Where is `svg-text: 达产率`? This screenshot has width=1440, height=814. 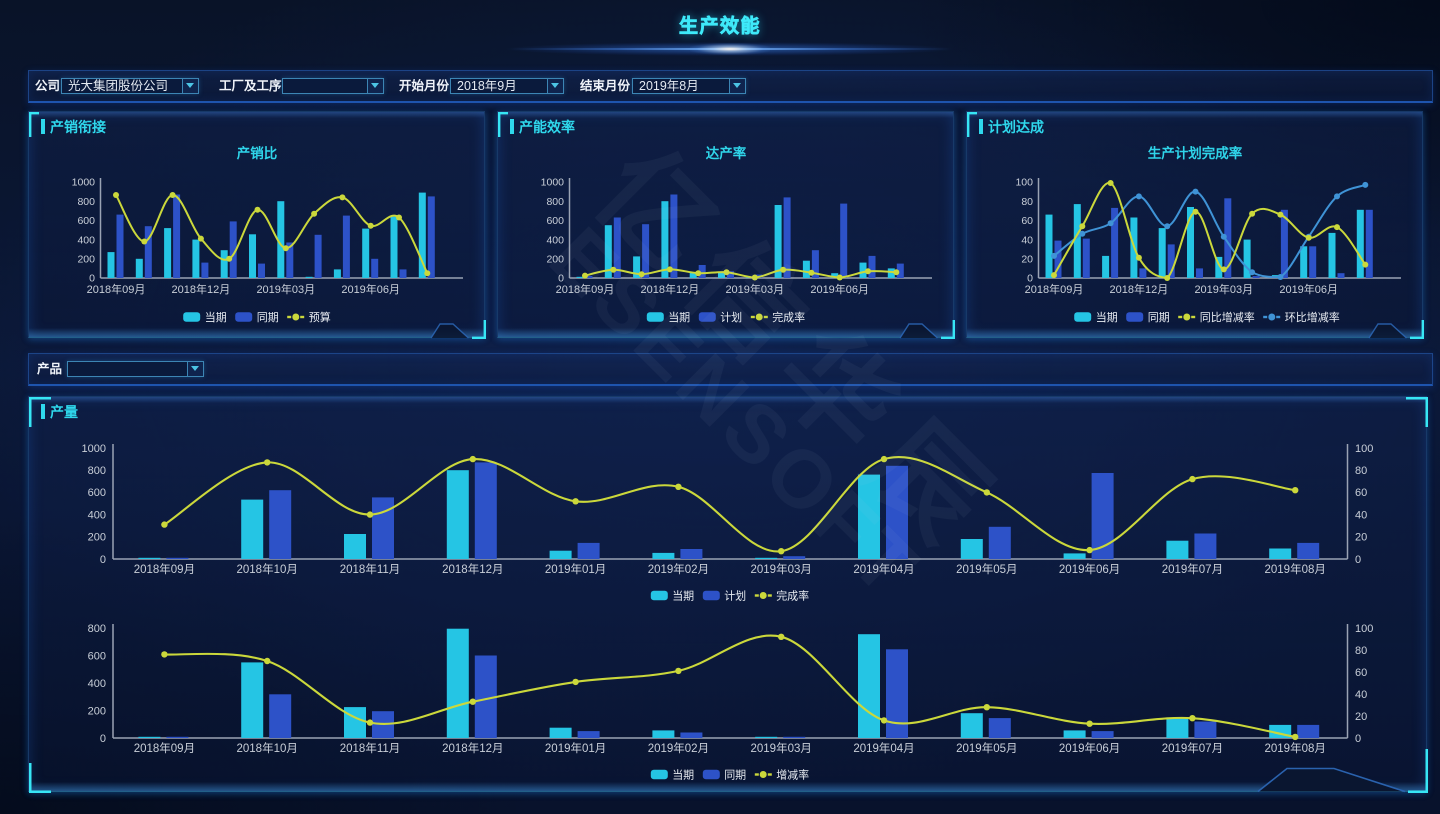
svg-text: 达产率 is located at coordinates (726, 153).